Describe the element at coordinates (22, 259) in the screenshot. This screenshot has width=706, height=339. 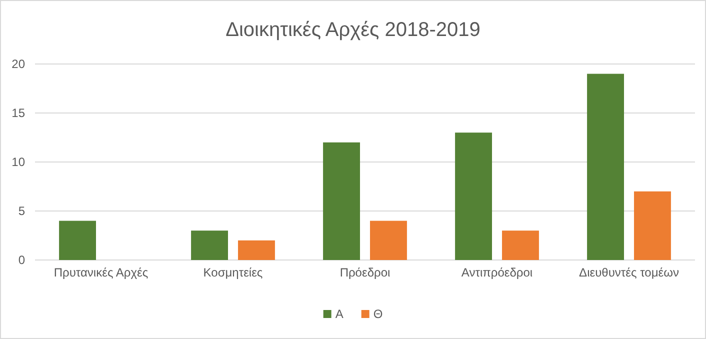
I see `y-tick-label: 0` at that location.